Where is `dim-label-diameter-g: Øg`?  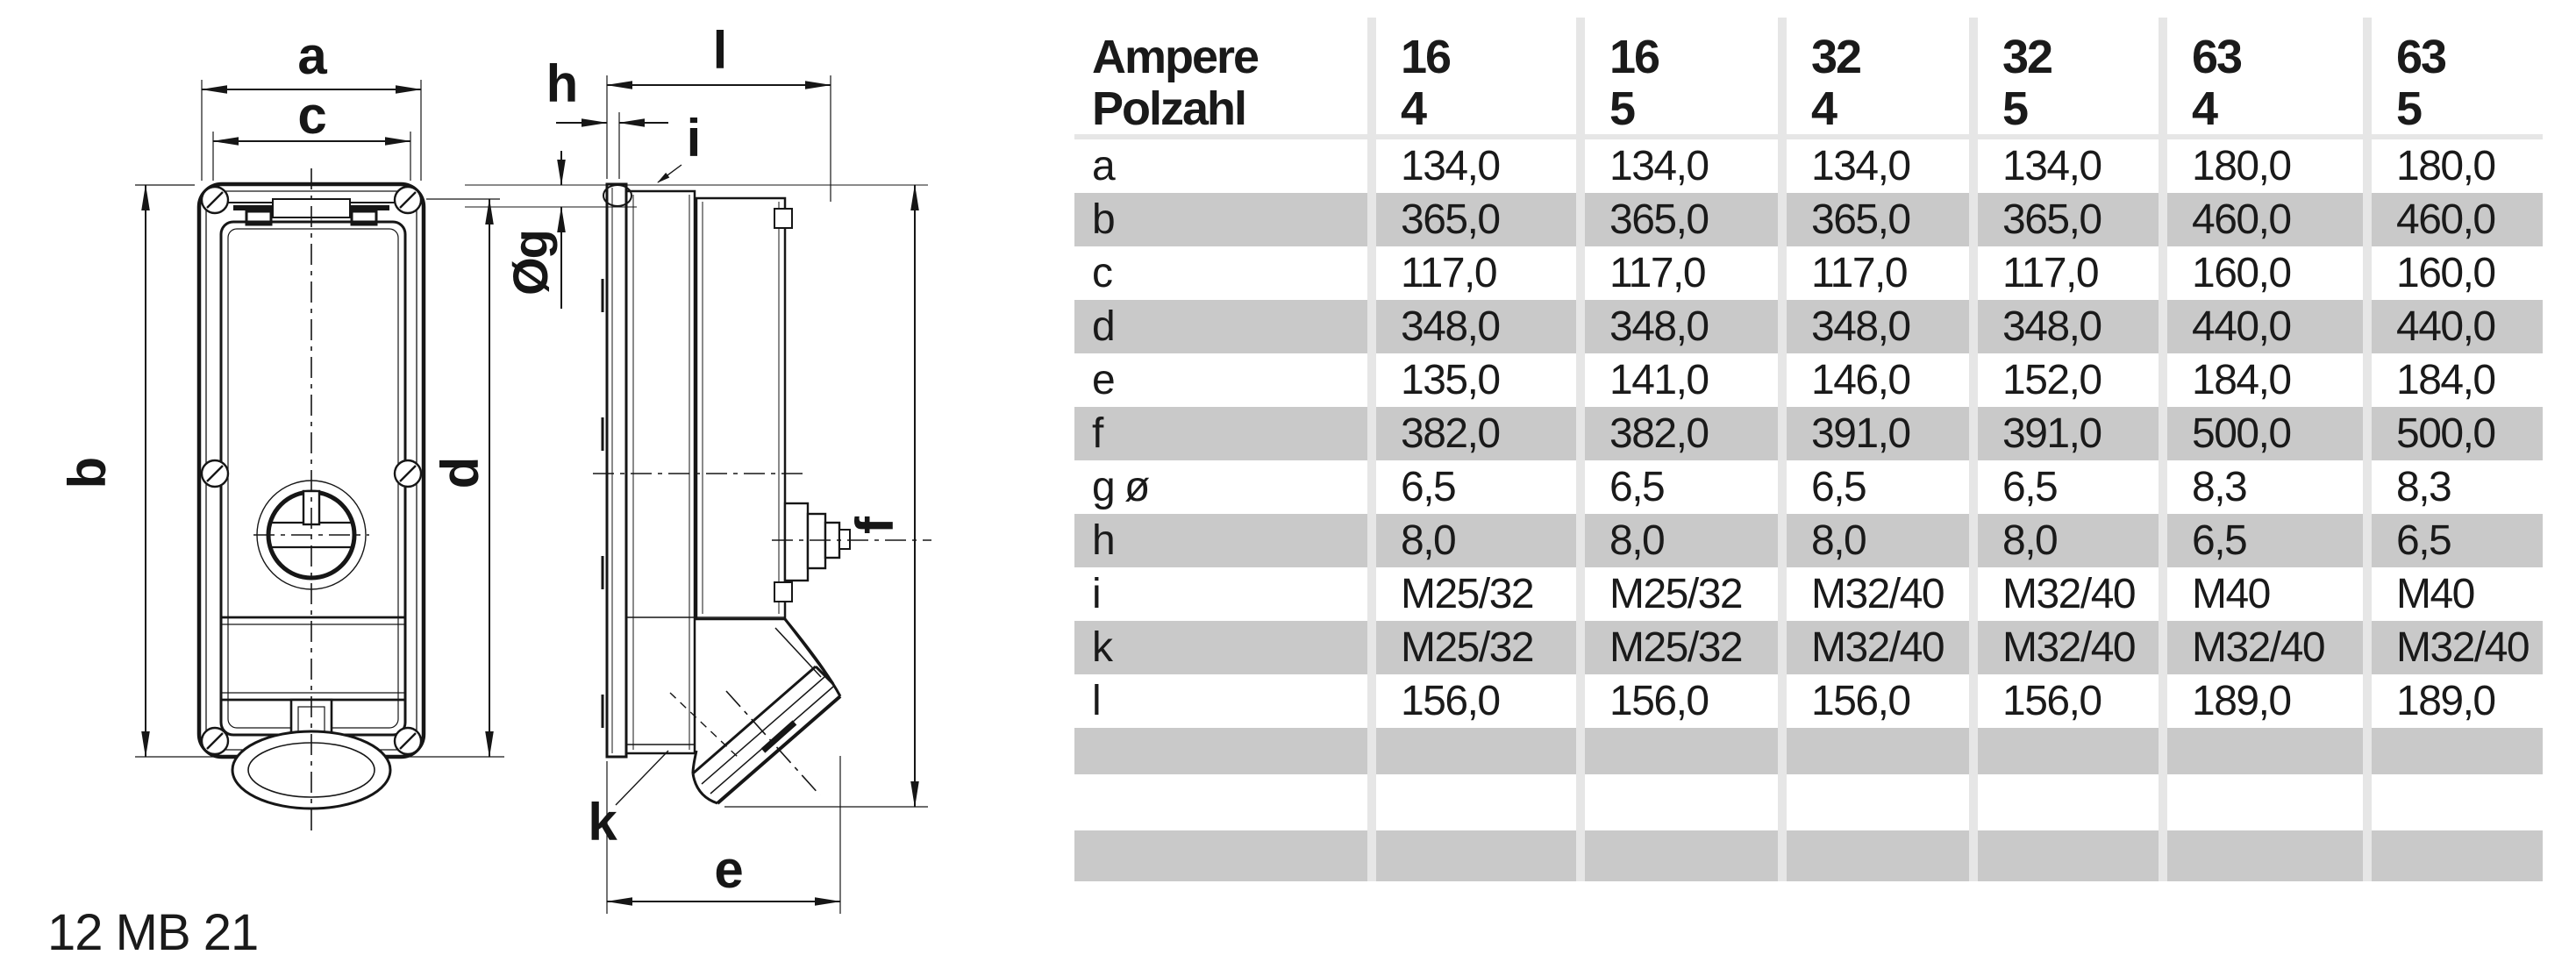
dim-label-diameter-g: Øg is located at coordinates (531, 263).